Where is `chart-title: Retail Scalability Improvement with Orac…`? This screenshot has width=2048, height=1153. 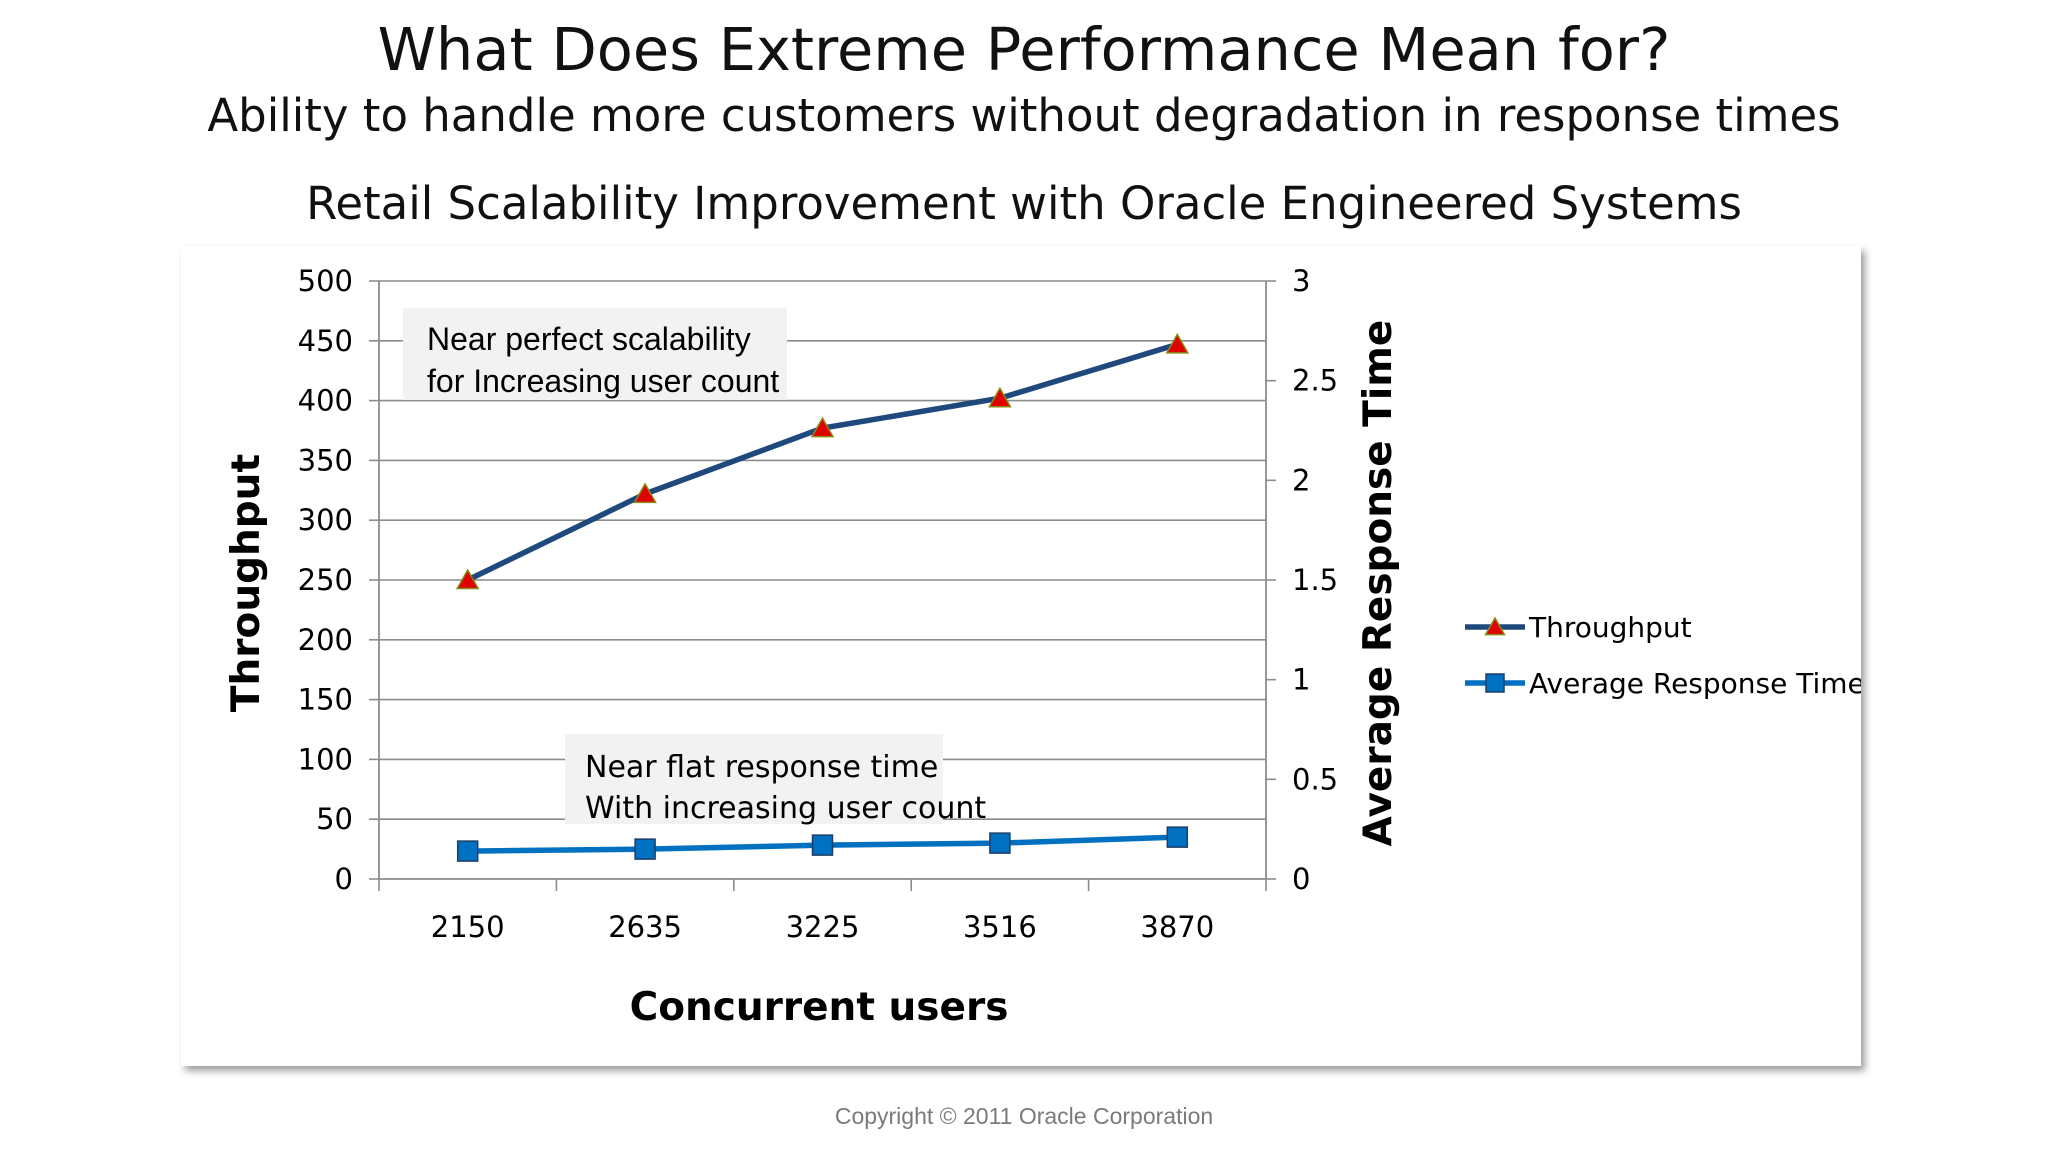
chart-title: Retail Scalability Improvement with Orac… is located at coordinates (1024, 204).